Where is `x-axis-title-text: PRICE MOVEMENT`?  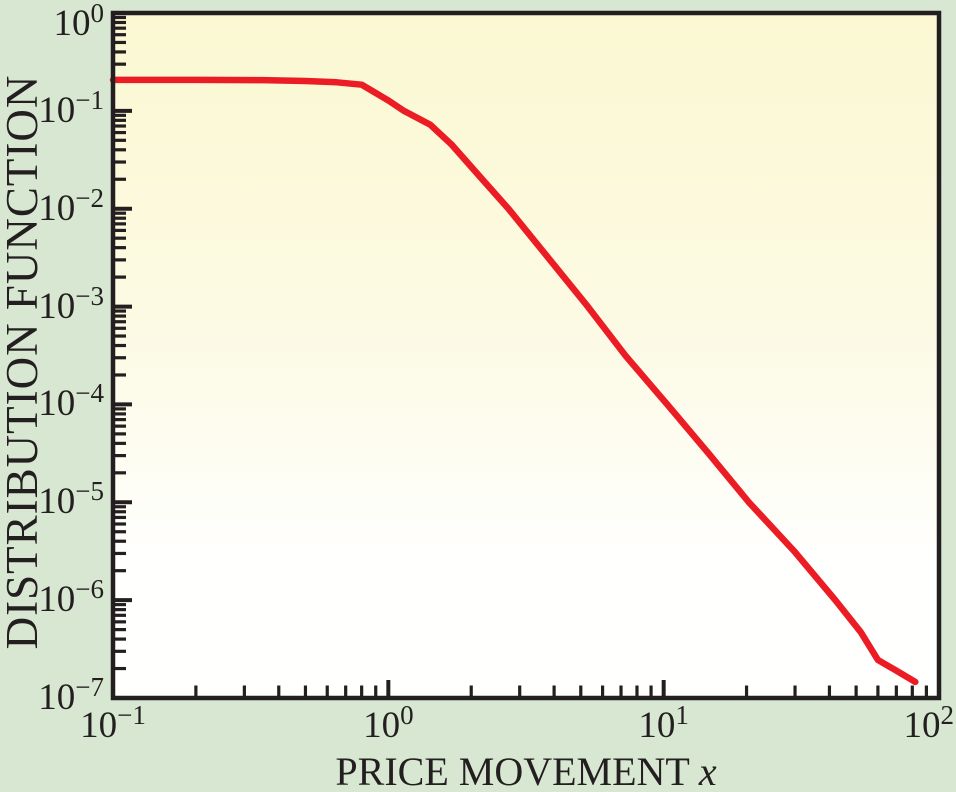 x-axis-title-text: PRICE MOVEMENT is located at coordinates (512, 770).